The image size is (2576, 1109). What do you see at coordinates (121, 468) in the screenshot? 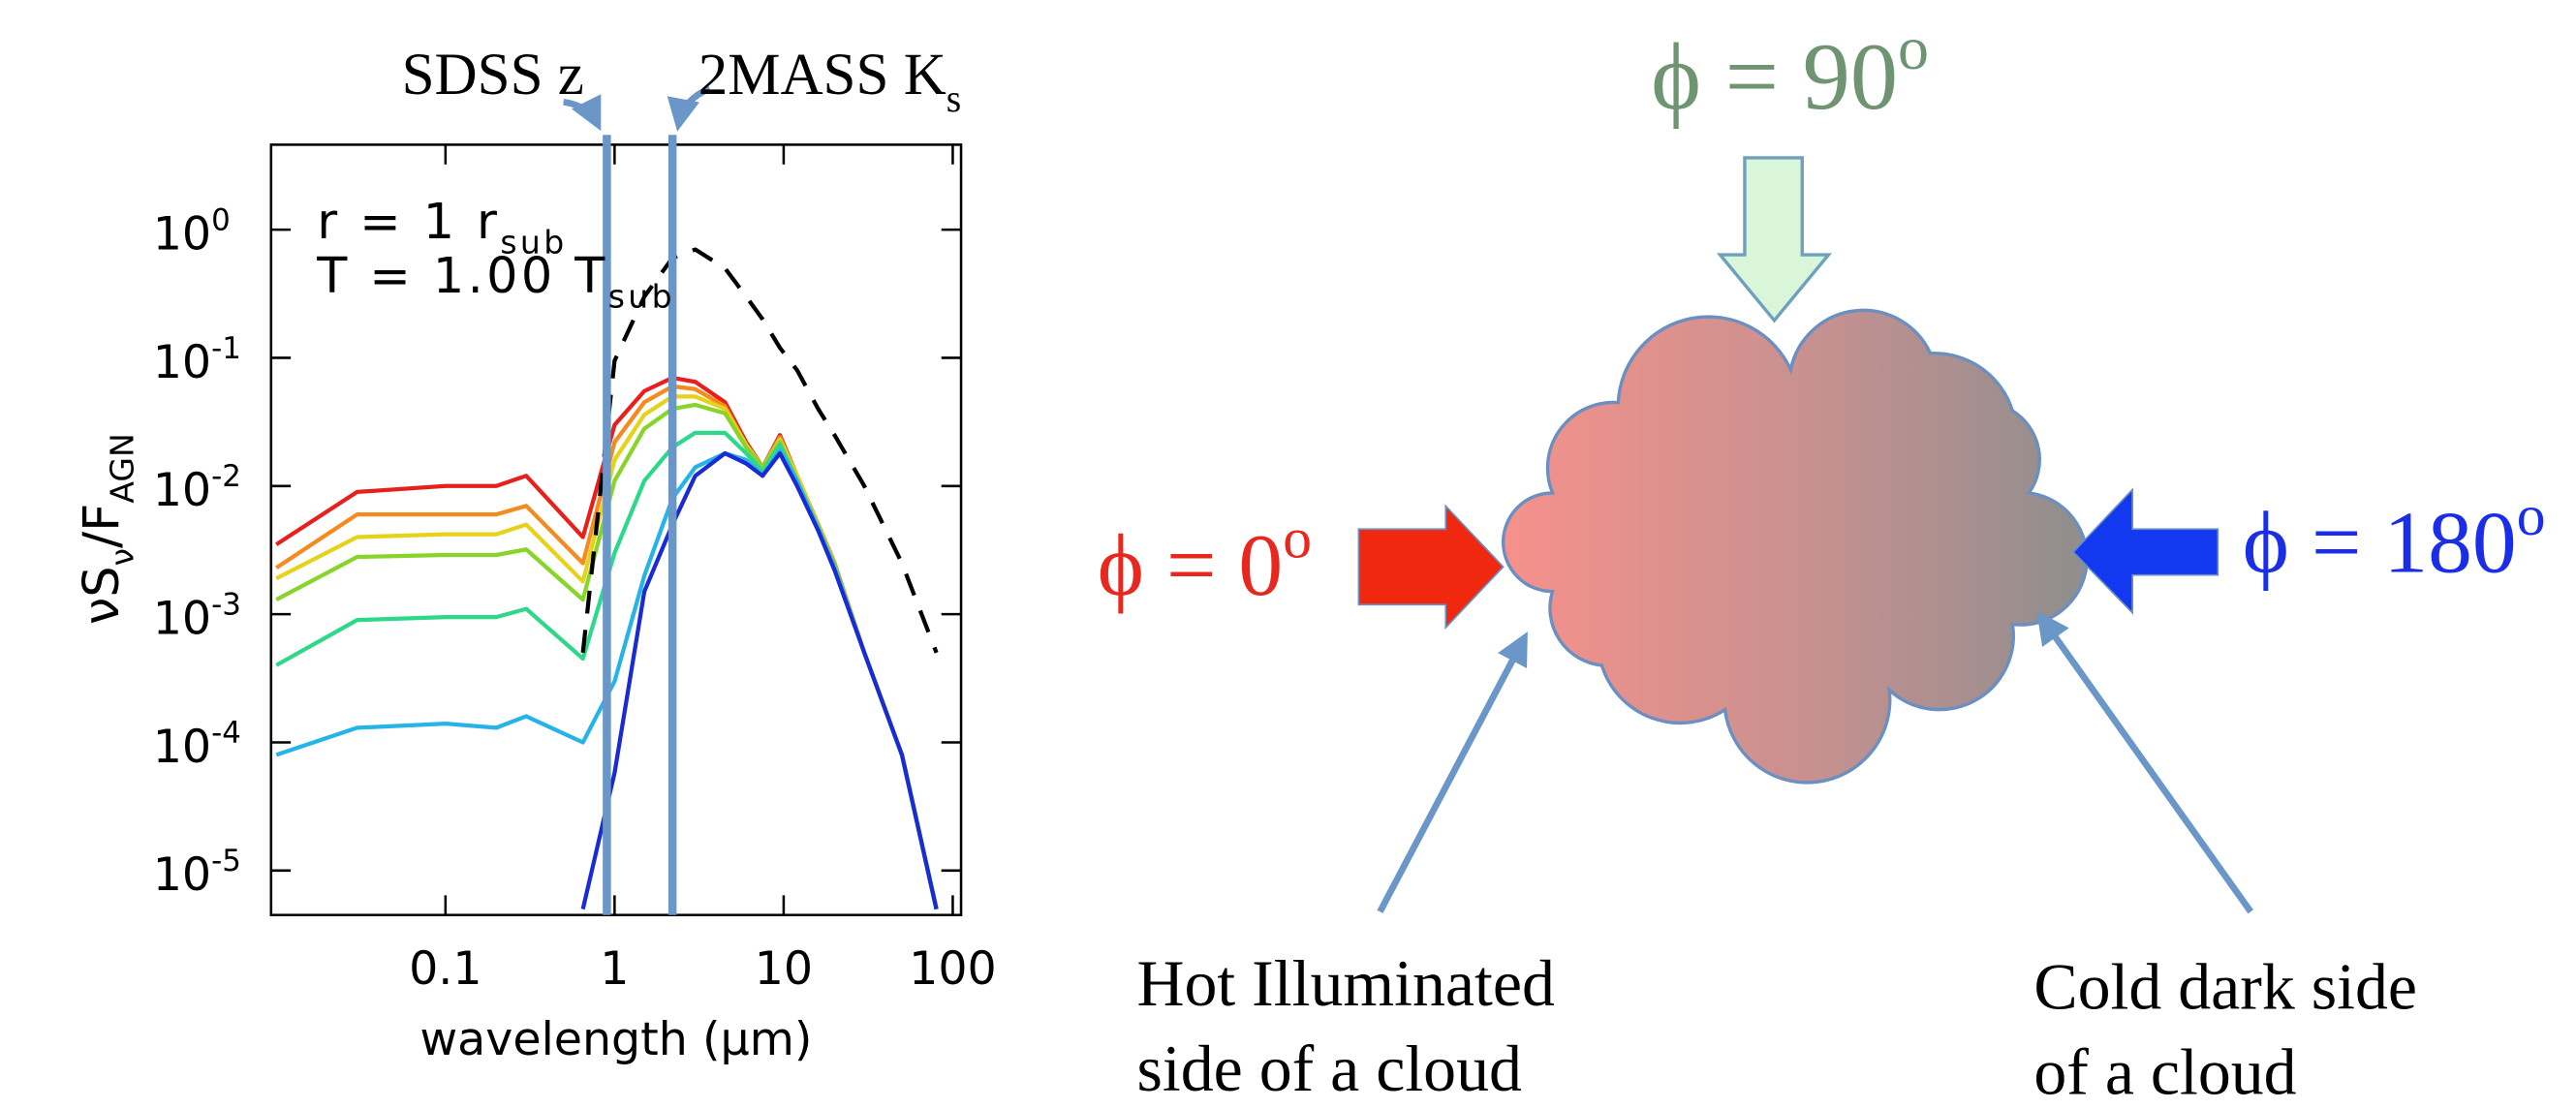
I see `y-axis-label-part: AGN` at bounding box center [121, 468].